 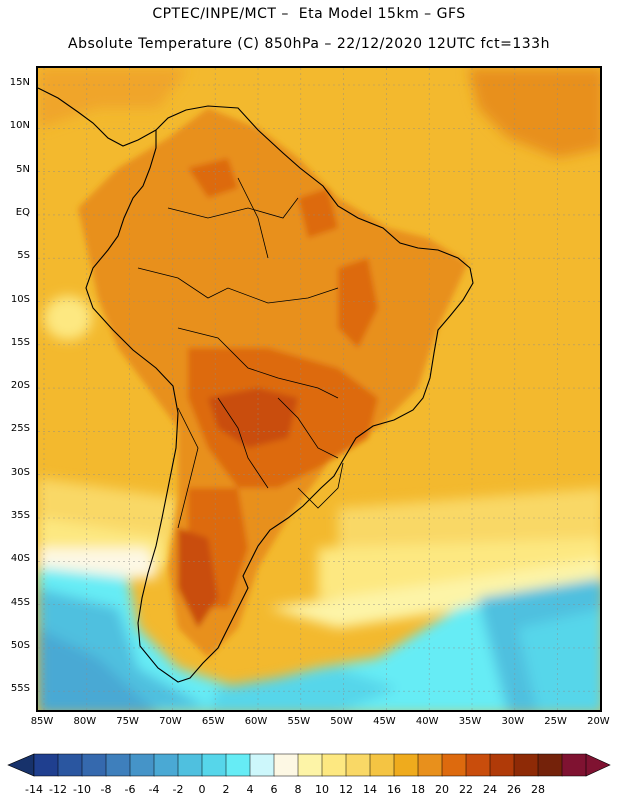 I want to click on colorbar-label: -6, so click(x=130, y=789).